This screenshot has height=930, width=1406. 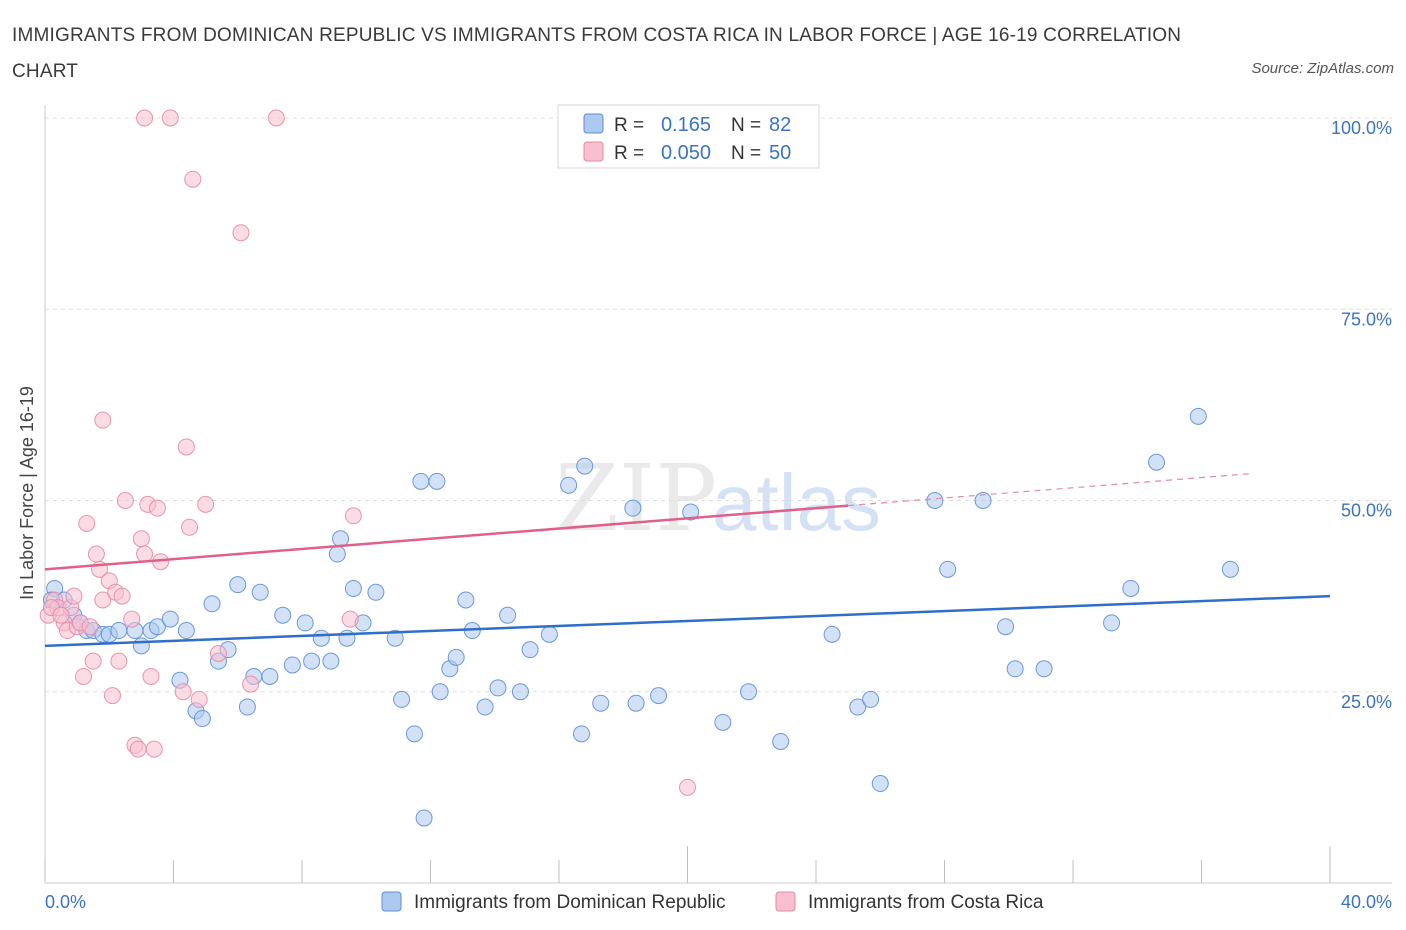 I want to click on stats-r-label-costarica: R =, so click(x=629, y=153).